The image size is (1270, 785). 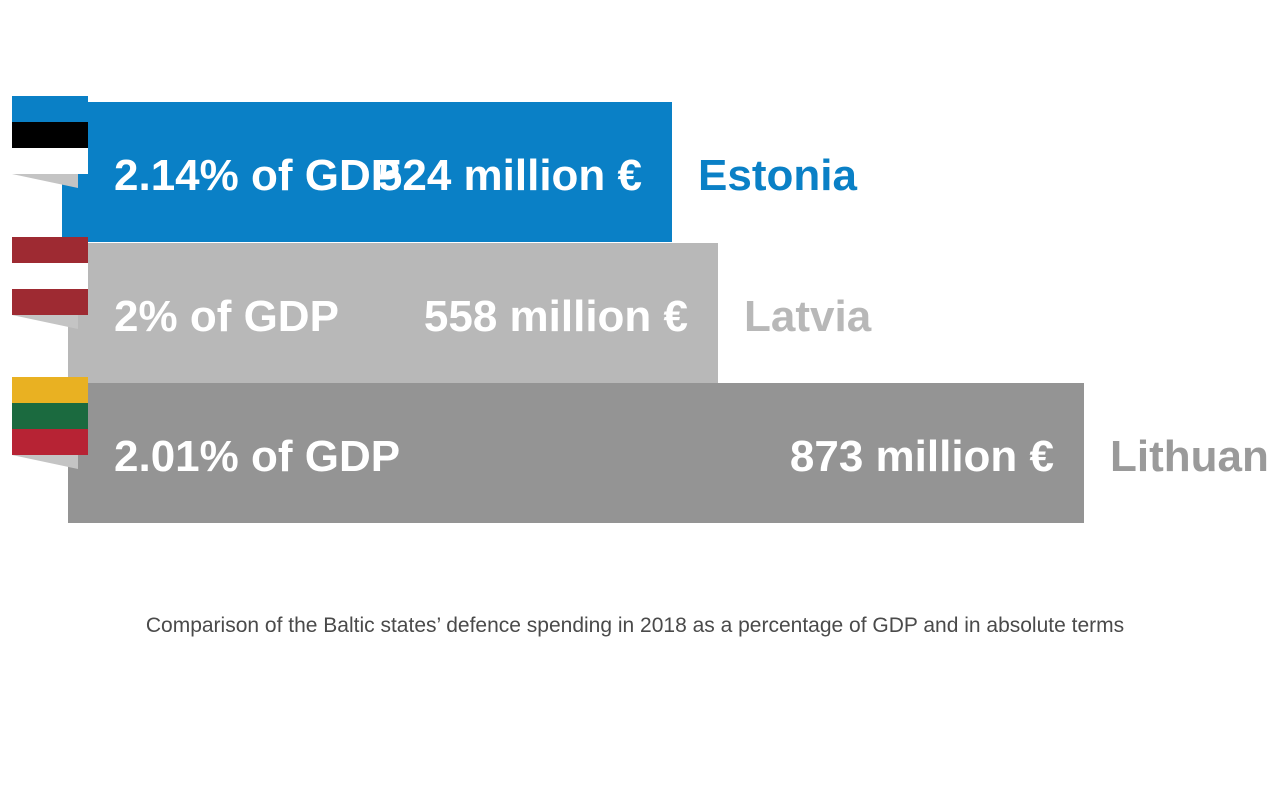 I want to click on amount-label: 873 million €, so click(x=922, y=456).